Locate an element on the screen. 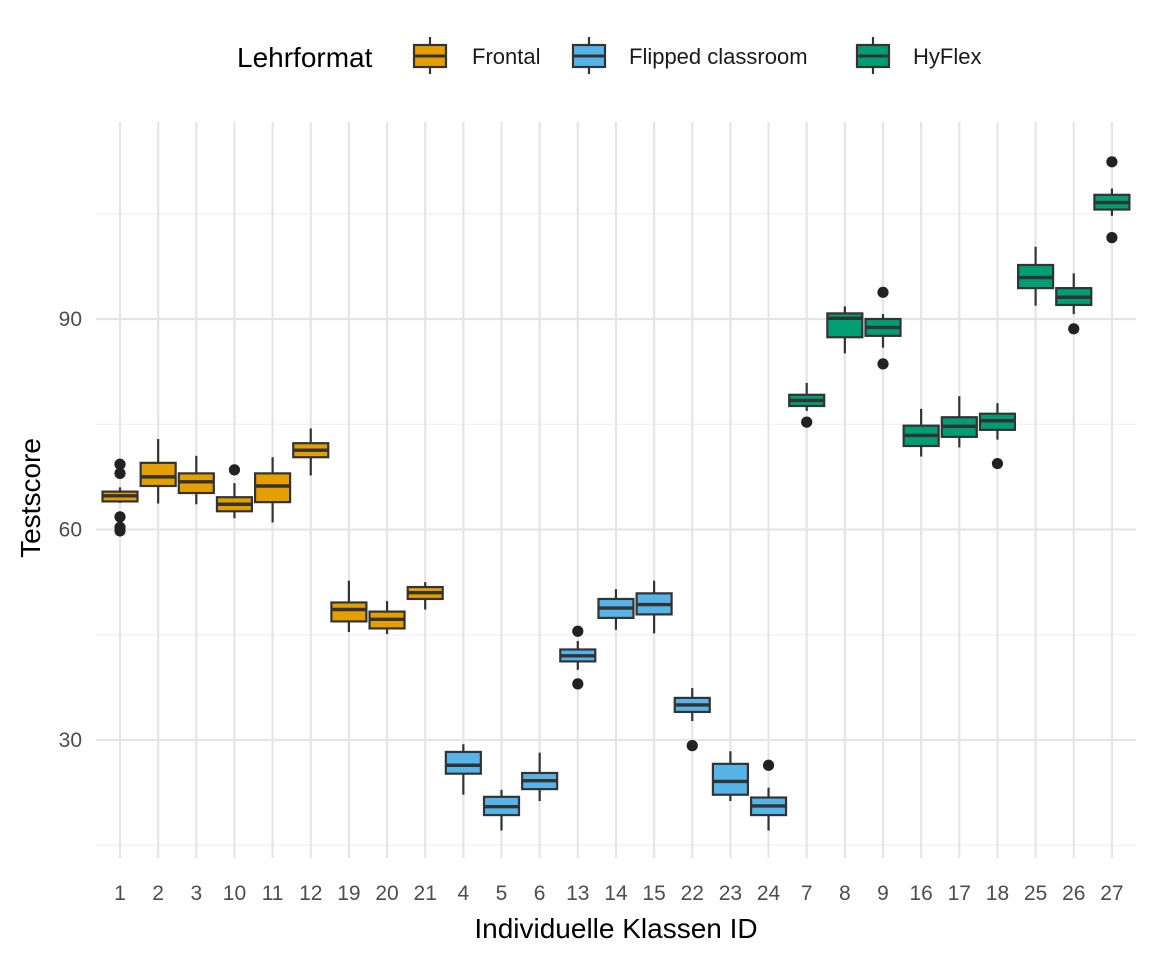 The width and height of the screenshot is (1152, 960). legend-entry: HyFlex is located at coordinates (918, 55).